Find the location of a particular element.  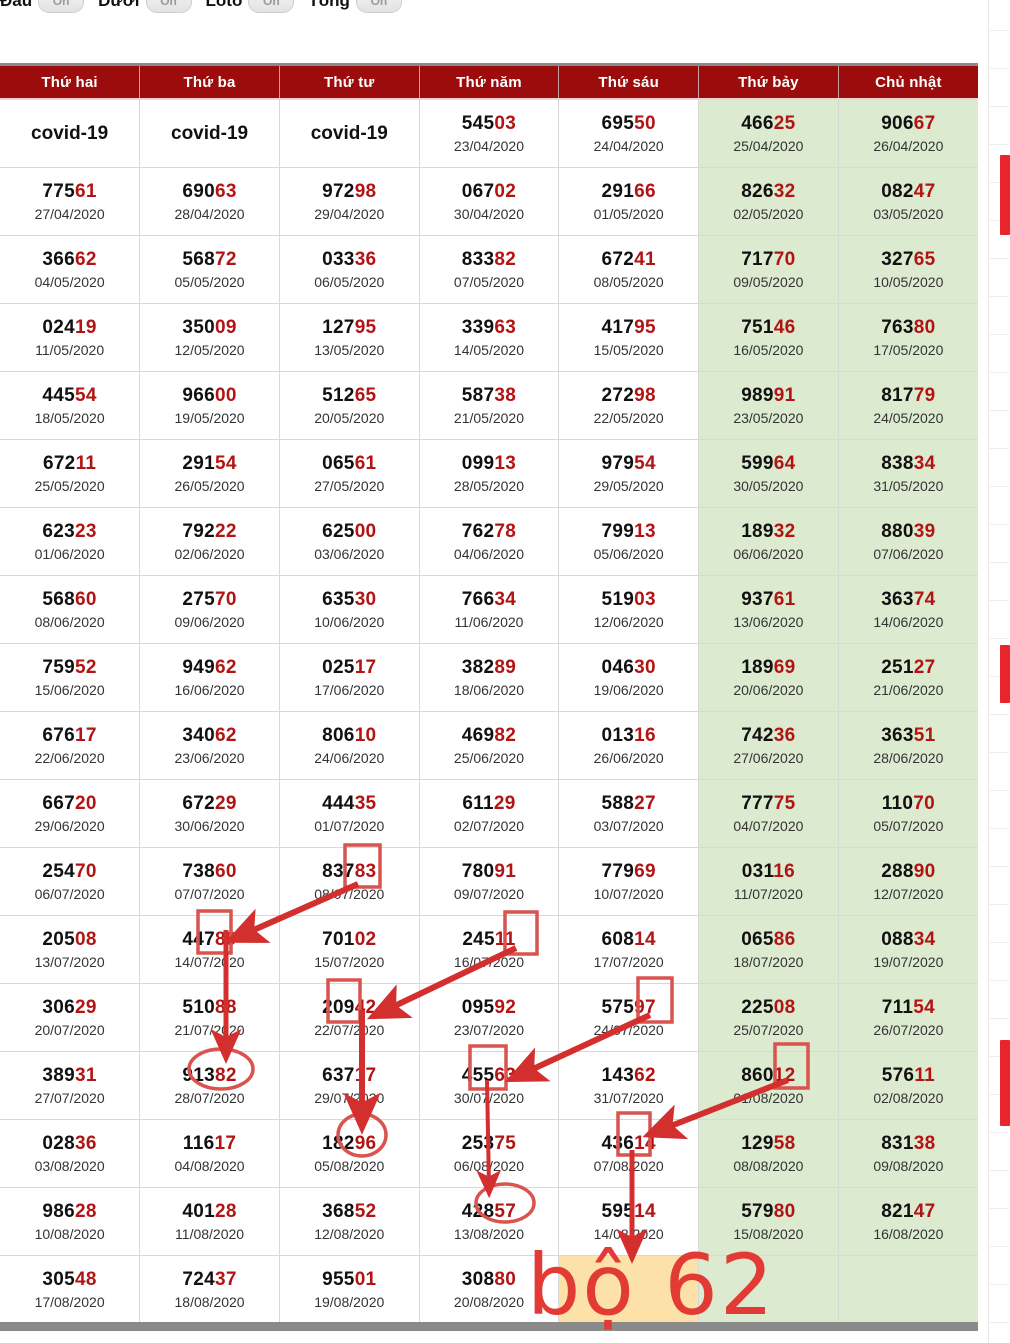

result-cell: 83382 07/05/2020 is located at coordinates (489, 269).